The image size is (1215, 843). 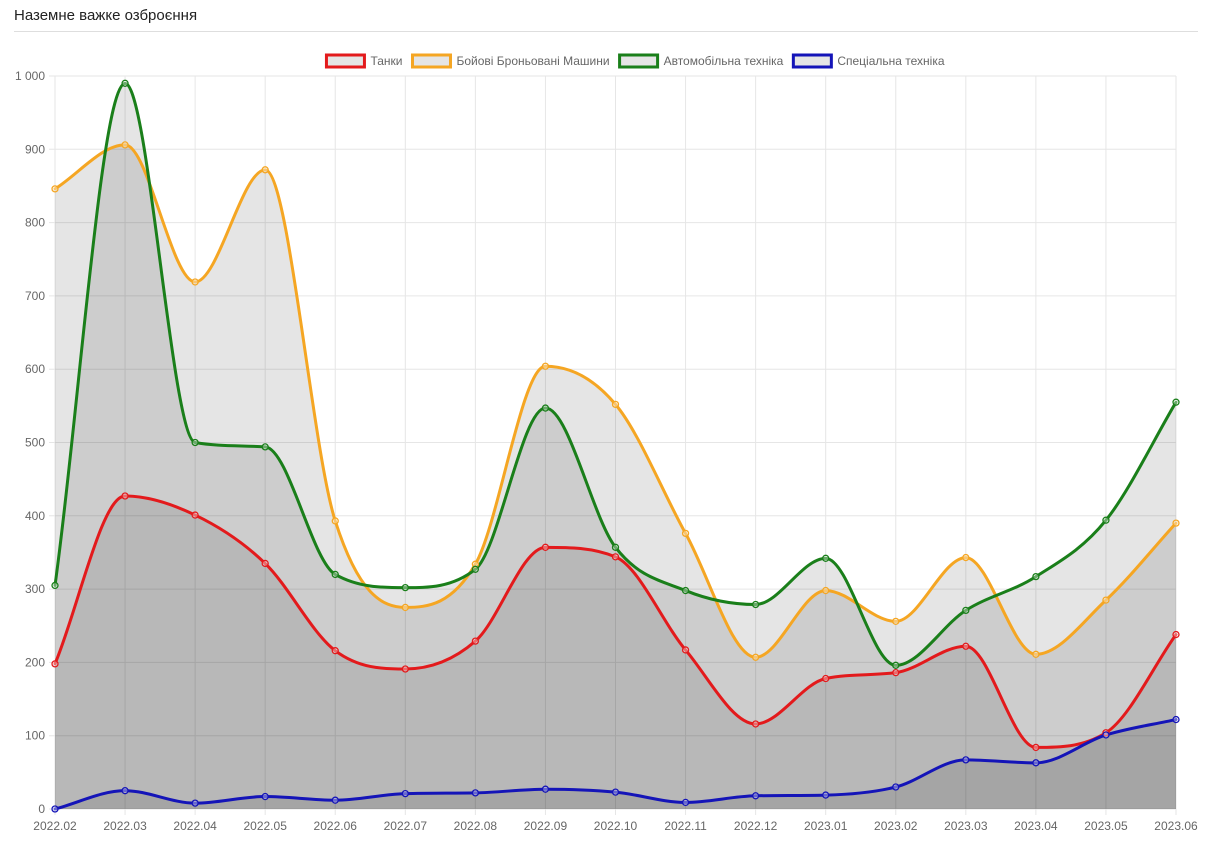 I want to click on panel-header: Наземне важке озброєння, so click(x=606, y=16).